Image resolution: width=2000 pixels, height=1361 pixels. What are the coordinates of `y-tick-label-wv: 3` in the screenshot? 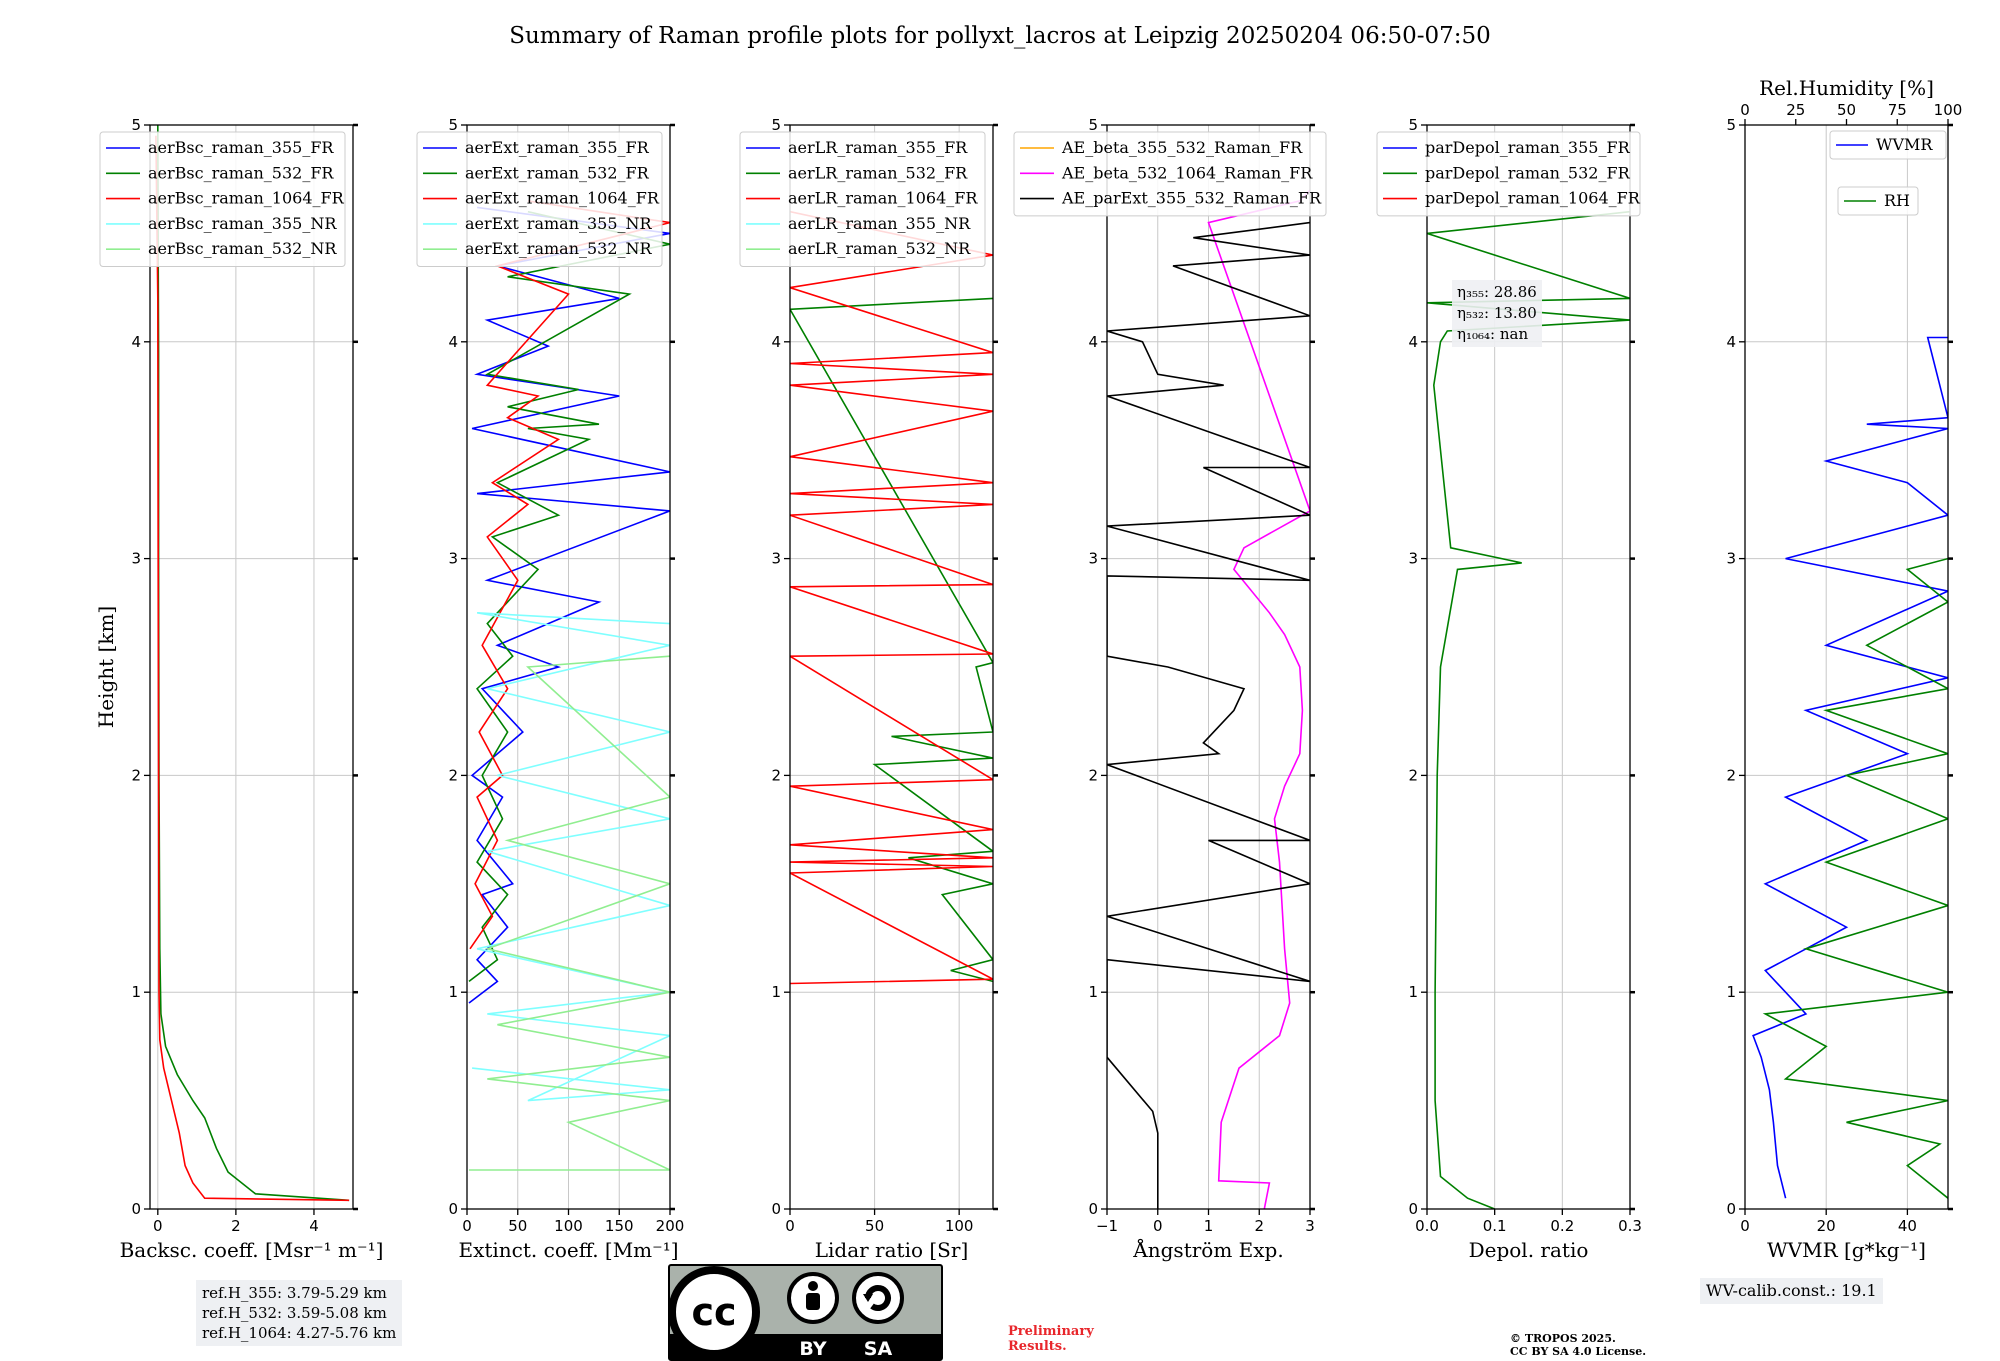 It's located at (1731, 559).